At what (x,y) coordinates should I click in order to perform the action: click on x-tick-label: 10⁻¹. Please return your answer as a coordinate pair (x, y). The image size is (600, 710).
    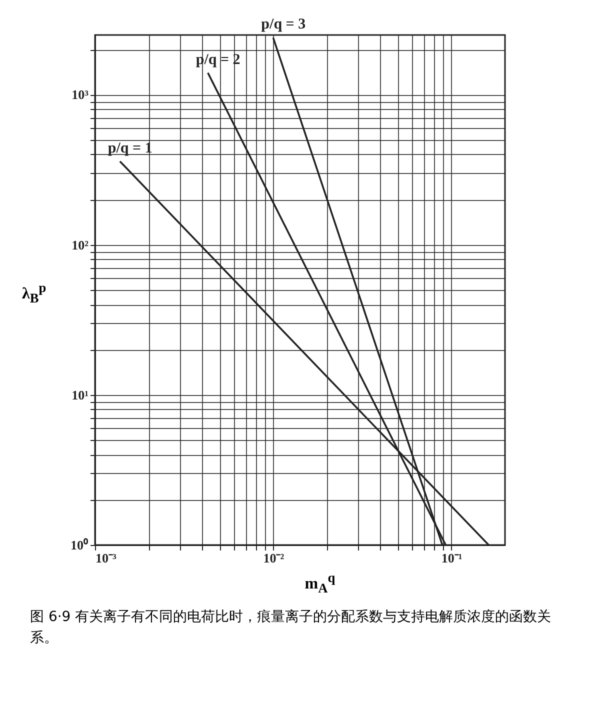
    Looking at the image, I should click on (451, 558).